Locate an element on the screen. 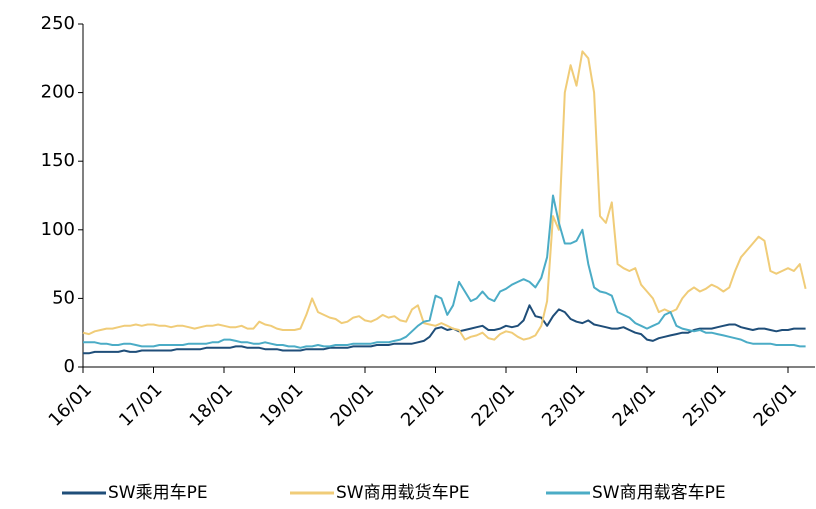  x-tick-label: 18/01 is located at coordinates (212, 405).